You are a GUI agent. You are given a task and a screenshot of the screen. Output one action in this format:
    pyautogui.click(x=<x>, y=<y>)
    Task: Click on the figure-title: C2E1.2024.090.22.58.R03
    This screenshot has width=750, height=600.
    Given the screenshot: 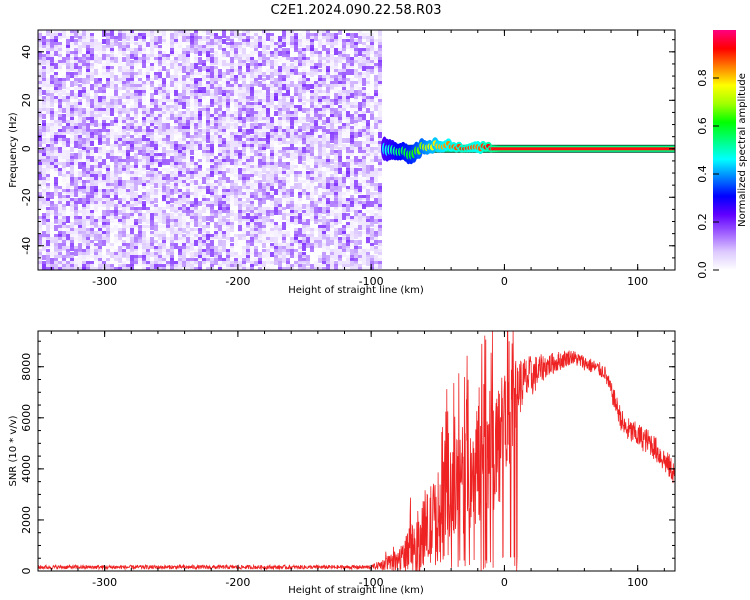 What is the action you would take?
    pyautogui.click(x=355, y=10)
    